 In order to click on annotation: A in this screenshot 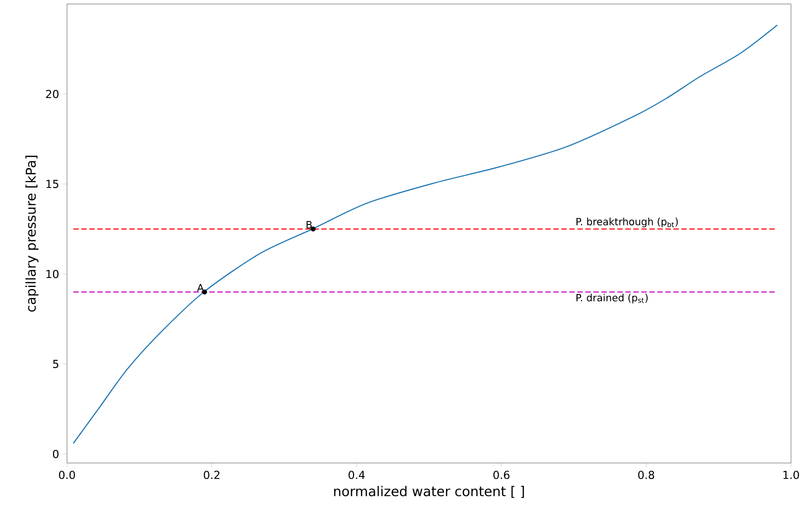, I will do `click(200, 288)`.